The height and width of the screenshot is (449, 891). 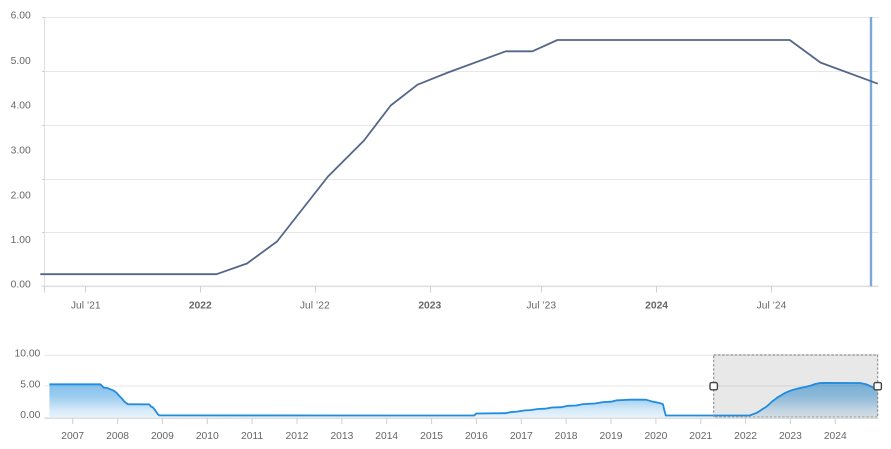 What do you see at coordinates (386, 436) in the screenshot?
I see `svg-text: 2014` at bounding box center [386, 436].